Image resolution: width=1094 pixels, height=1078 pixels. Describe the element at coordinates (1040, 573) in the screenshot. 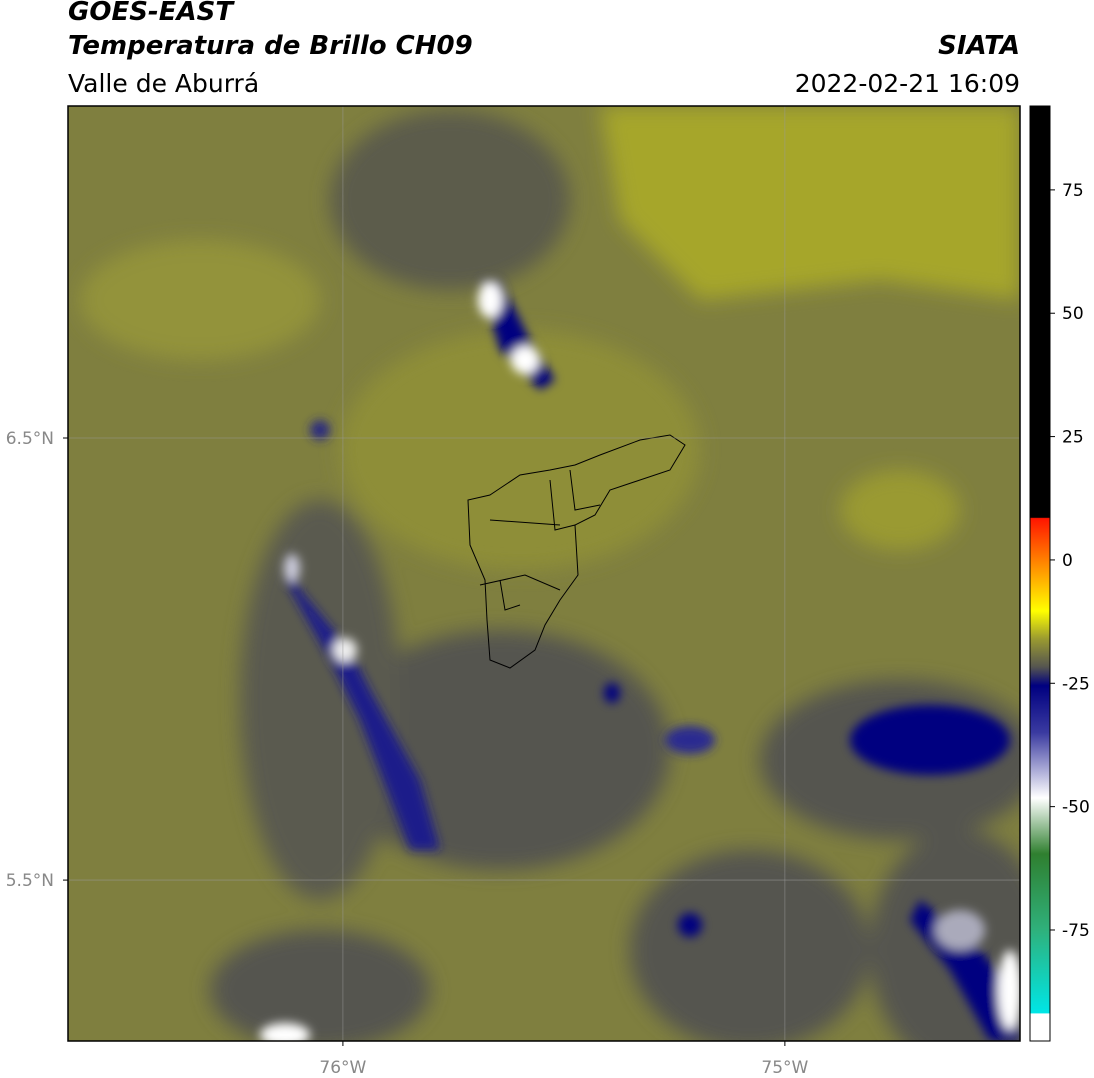

I see `colorbar` at that location.